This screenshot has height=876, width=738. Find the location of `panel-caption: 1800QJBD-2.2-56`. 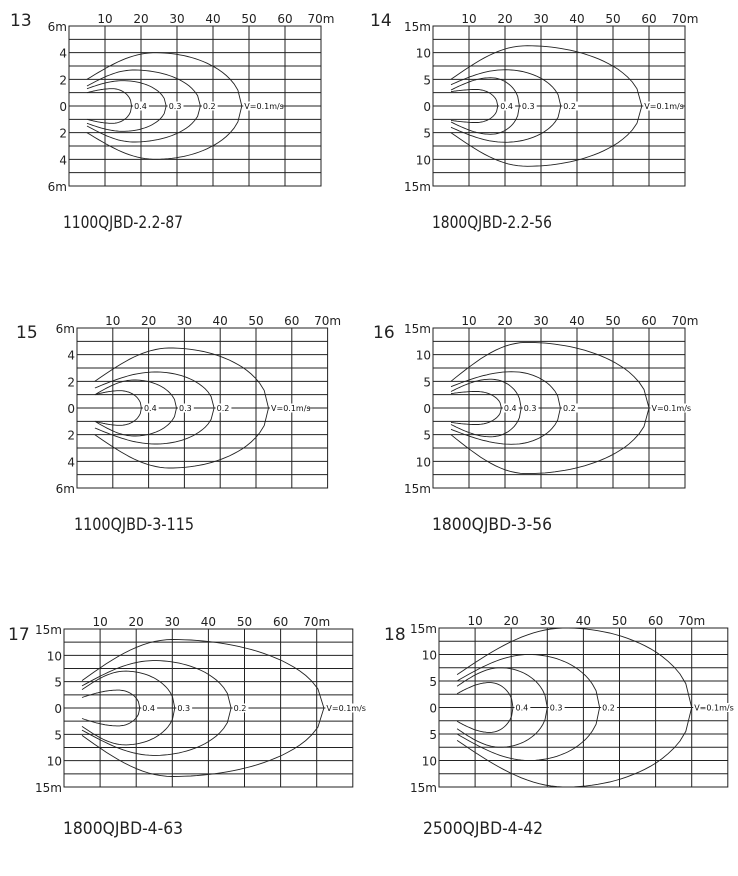

panel-caption: 1800QJBD-2.2-56 is located at coordinates (492, 223).